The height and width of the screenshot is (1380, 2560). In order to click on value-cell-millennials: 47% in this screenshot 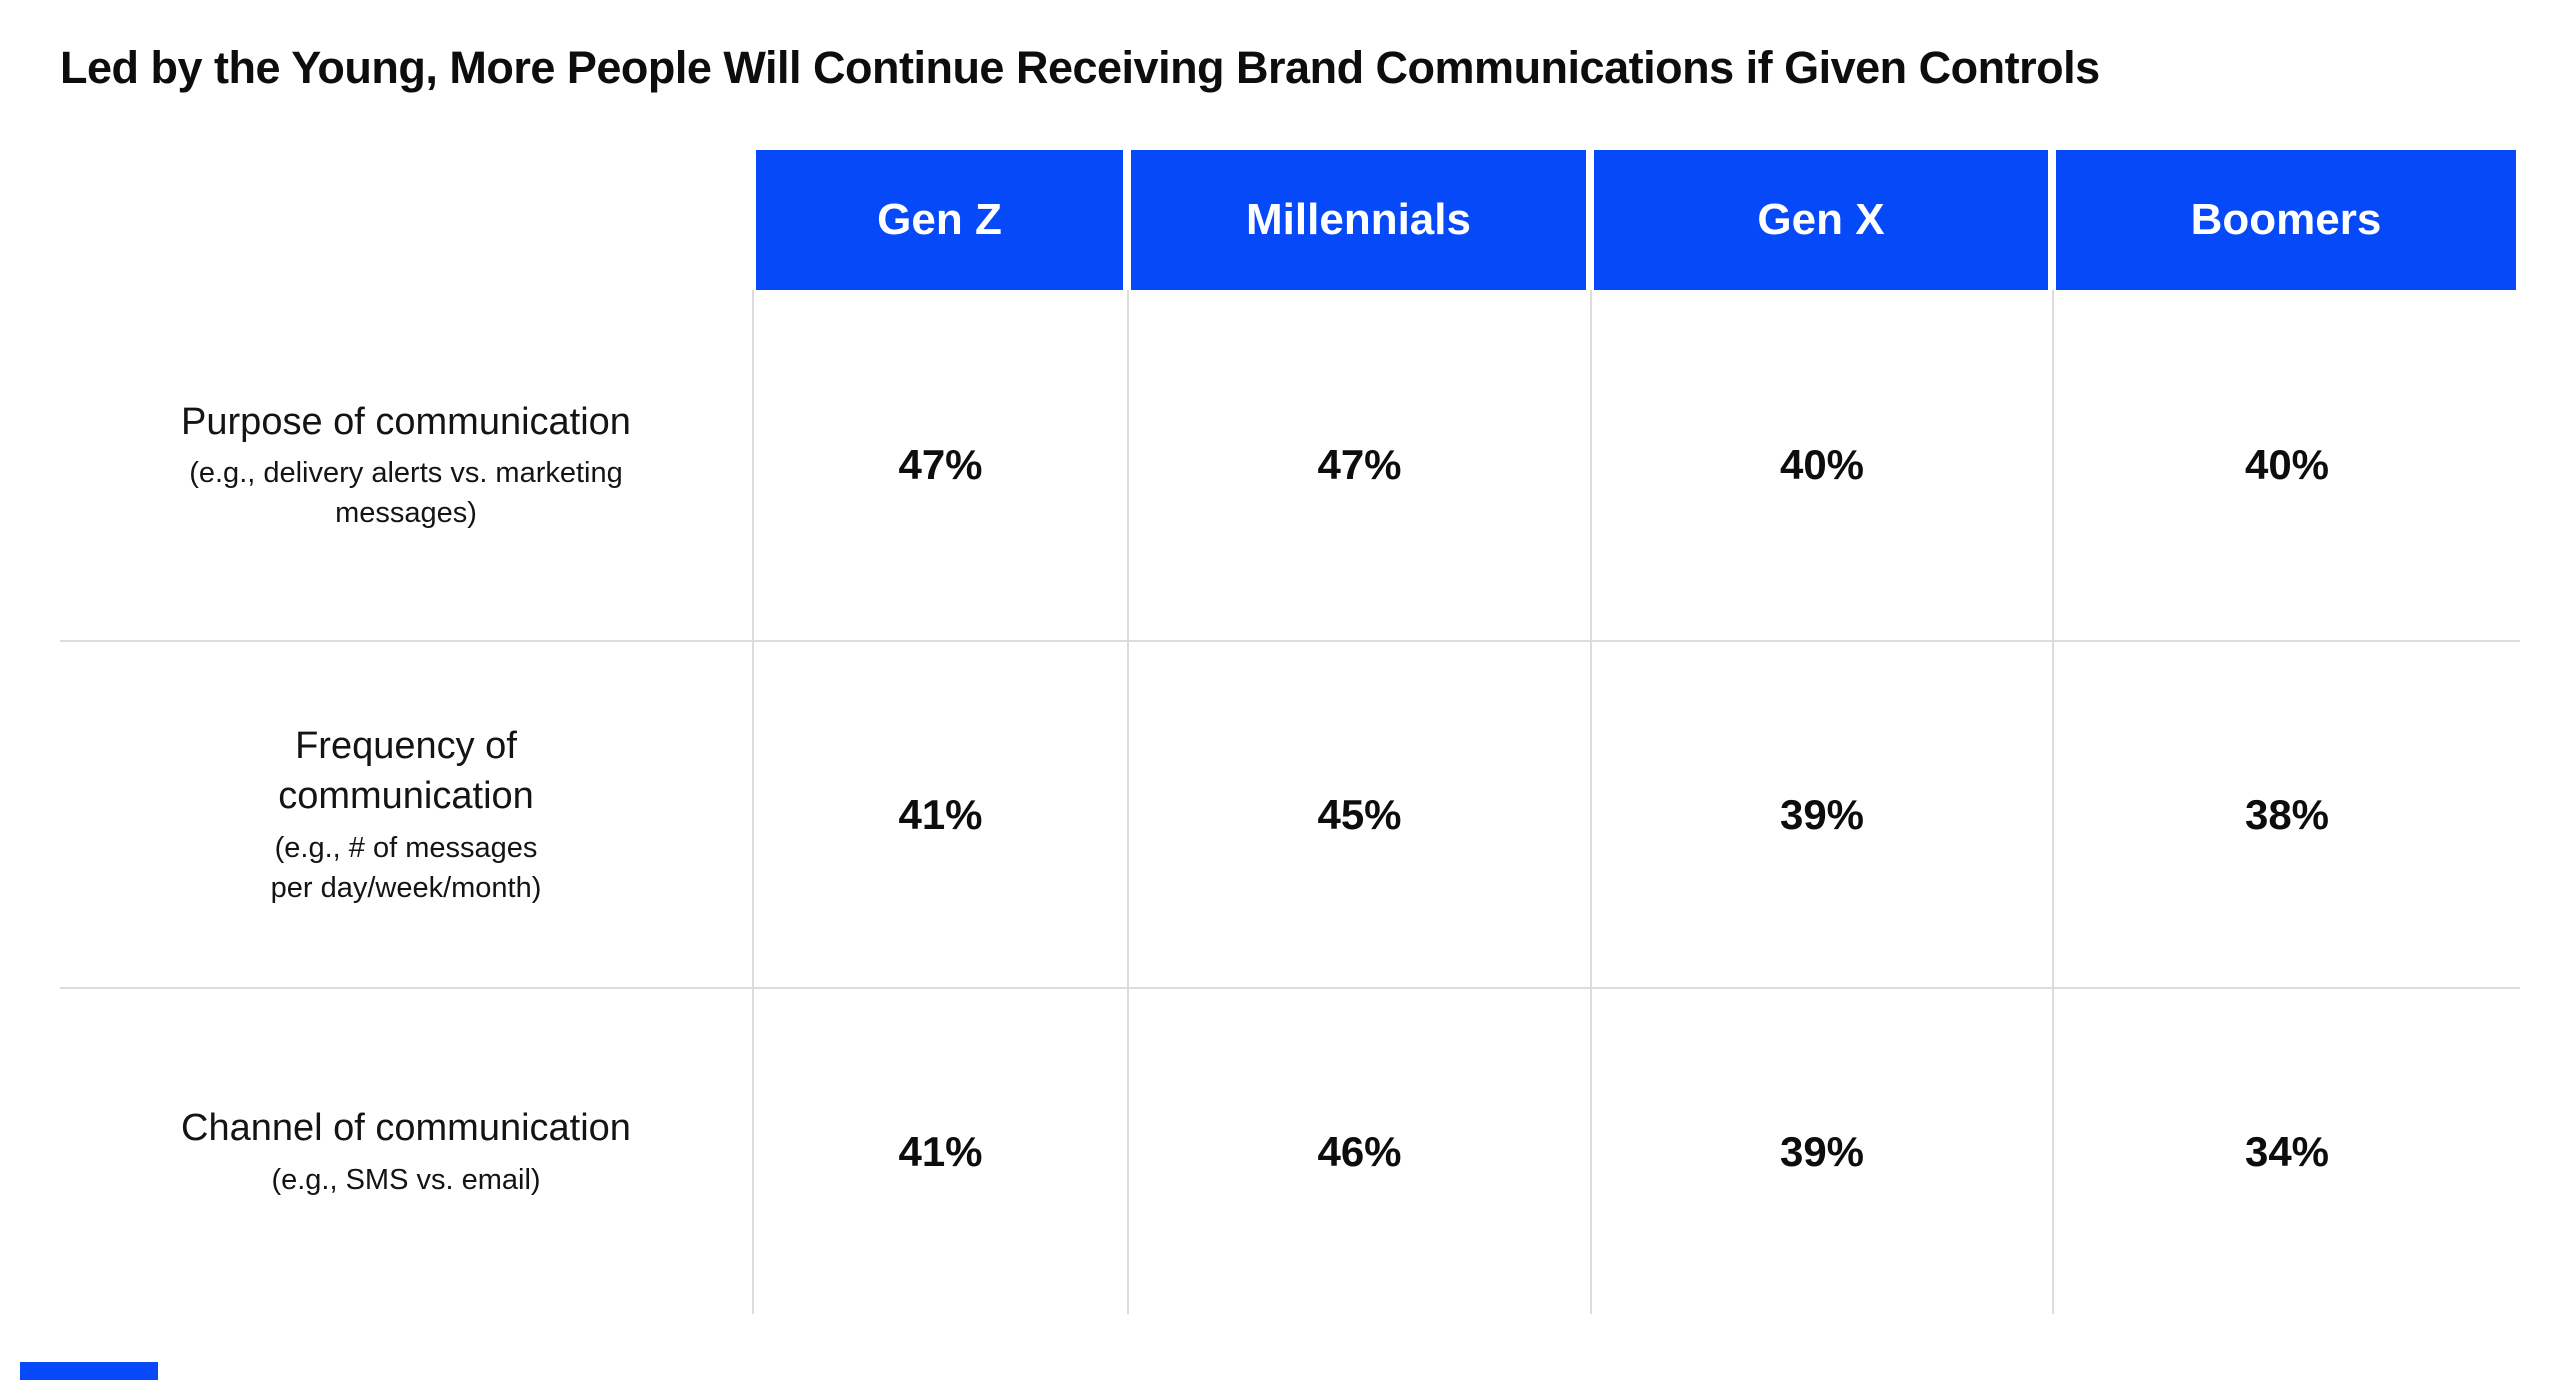, I will do `click(1358, 465)`.